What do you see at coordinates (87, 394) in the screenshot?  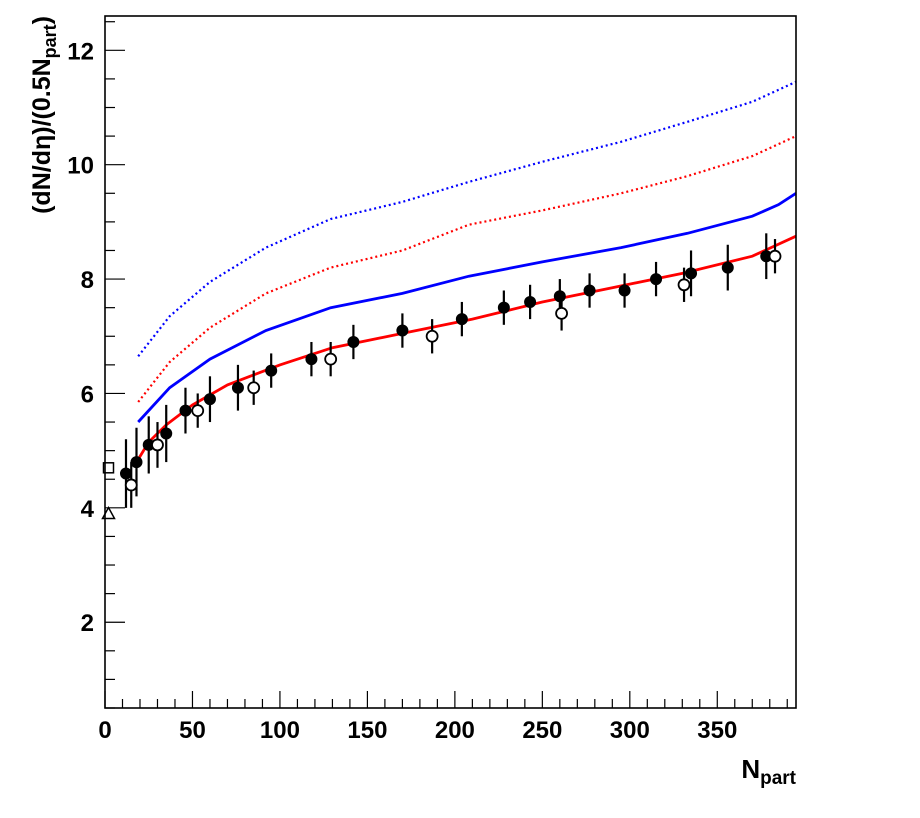 I see `y-tick-label: 6` at bounding box center [87, 394].